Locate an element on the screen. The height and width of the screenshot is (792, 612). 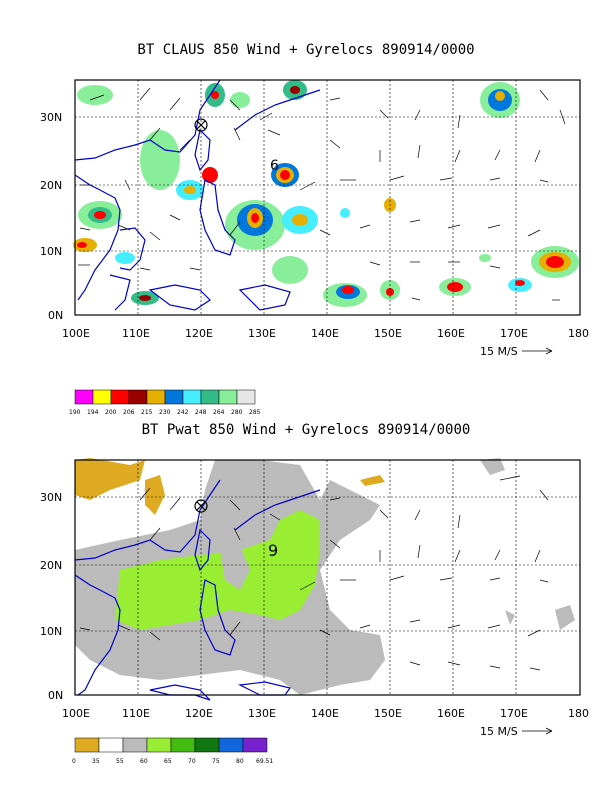
panel2-legend-labels: 0 35 55 60 65 70 75 80 69.51 is located at coordinates (172, 761).